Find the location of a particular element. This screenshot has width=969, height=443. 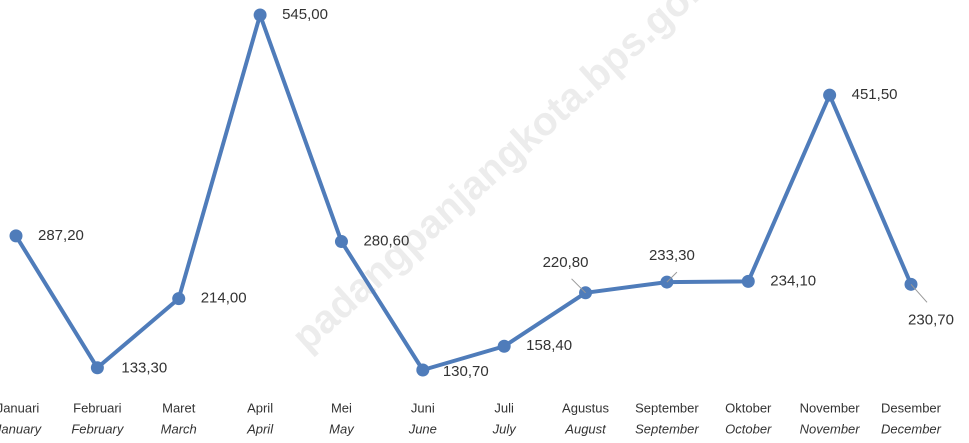

x-tick-label-en: May is located at coordinates (342, 428).